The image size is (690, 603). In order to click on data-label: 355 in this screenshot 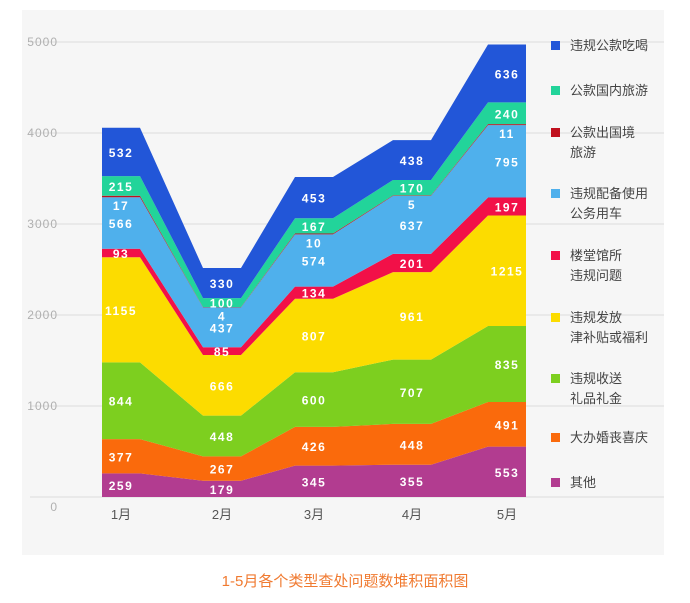, I will do `click(412, 482)`.